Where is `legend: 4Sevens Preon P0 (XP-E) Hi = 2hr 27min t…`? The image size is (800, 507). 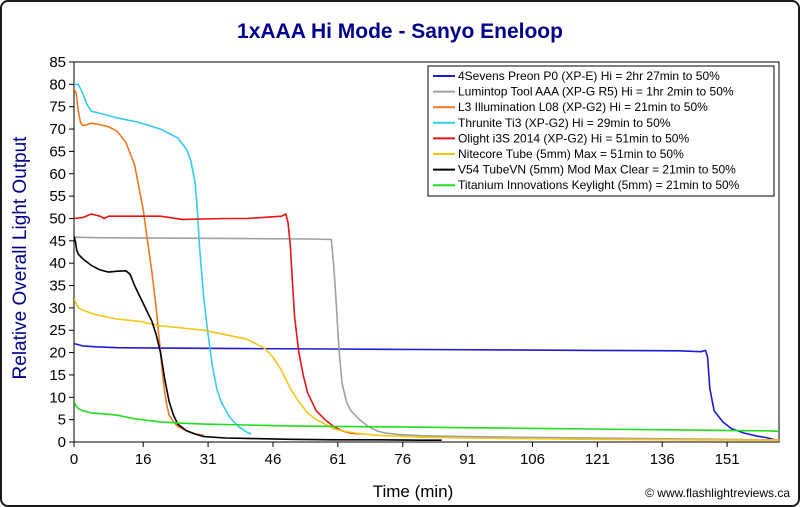 legend: 4Sevens Preon P0 (XP-E) Hi = 2hr 27min t… is located at coordinates (601, 131).